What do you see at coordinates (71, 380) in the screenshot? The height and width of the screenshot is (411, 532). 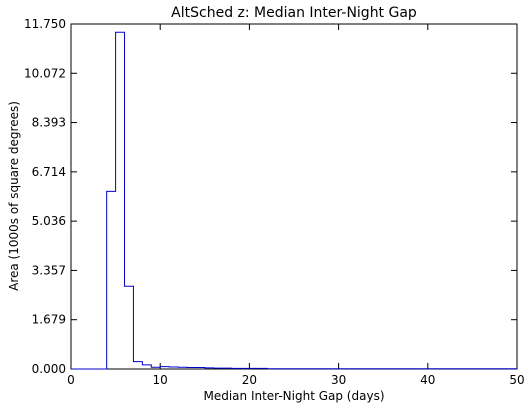 I see `x-tick-label: 0` at bounding box center [71, 380].